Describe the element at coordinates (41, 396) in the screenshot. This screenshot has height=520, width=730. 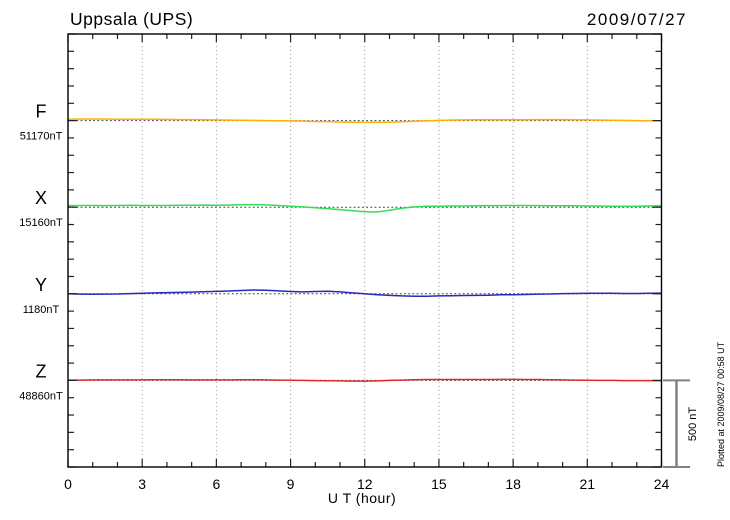
I see `series-baseline-value-Z: 48860nT` at that location.